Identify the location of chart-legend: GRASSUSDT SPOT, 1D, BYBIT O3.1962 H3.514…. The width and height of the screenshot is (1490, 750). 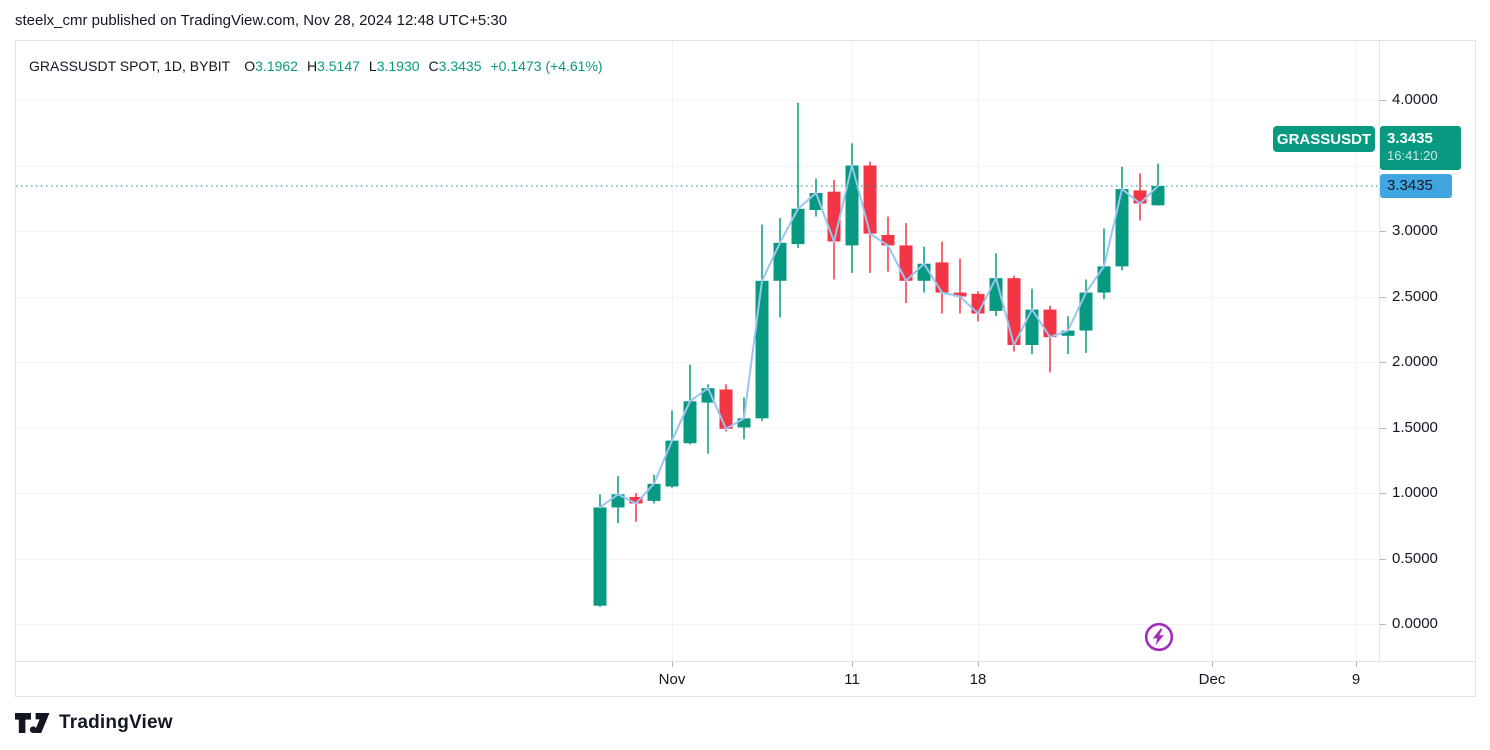
(316, 66).